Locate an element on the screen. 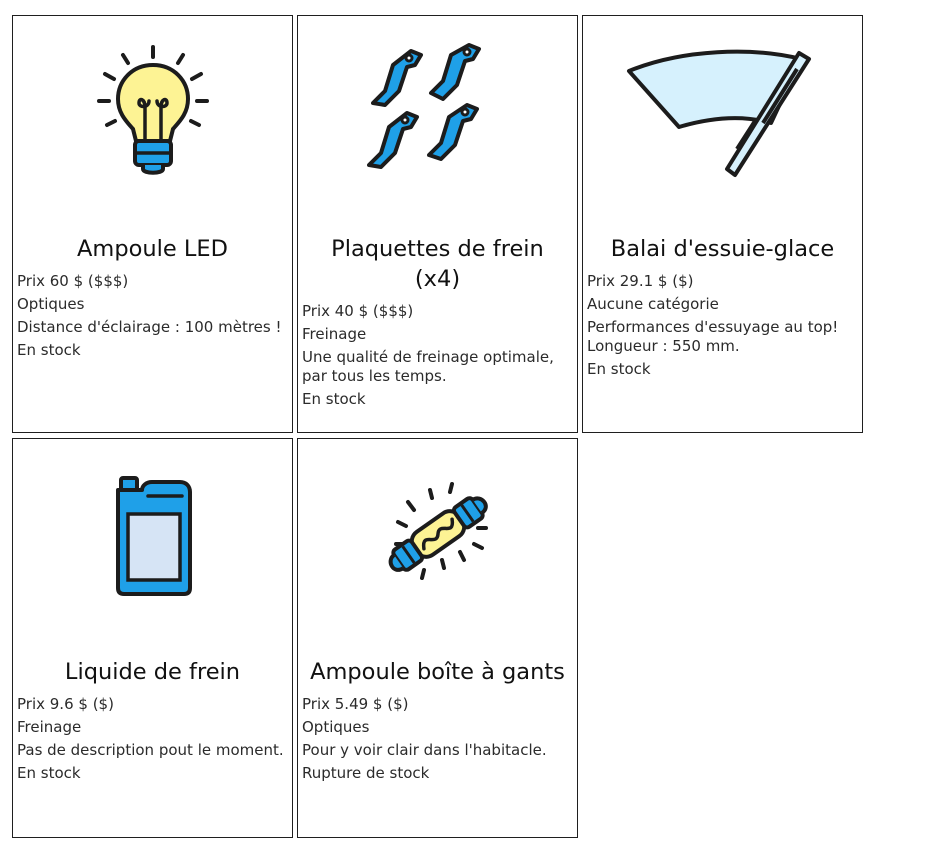 The width and height of the screenshot is (931, 850). product-description: Pas de description pout le moment. is located at coordinates (150, 750).